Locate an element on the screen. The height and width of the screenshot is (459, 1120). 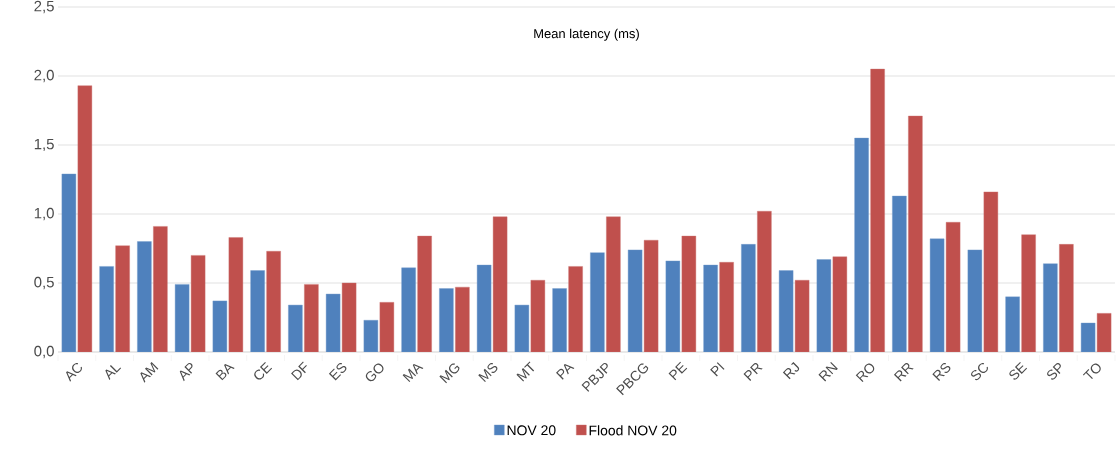
x-tick-label: MG is located at coordinates (449, 373).